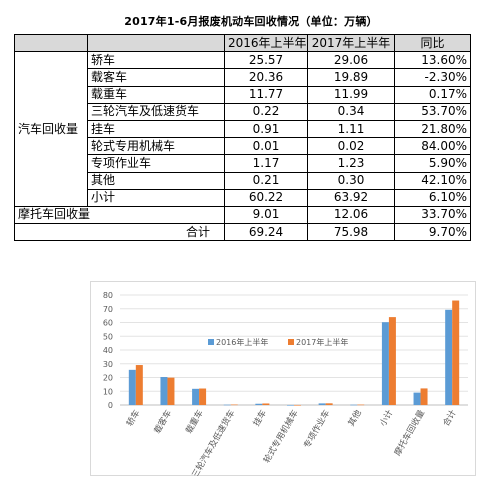  I want to click on y-tick-label: 20, so click(108, 378).